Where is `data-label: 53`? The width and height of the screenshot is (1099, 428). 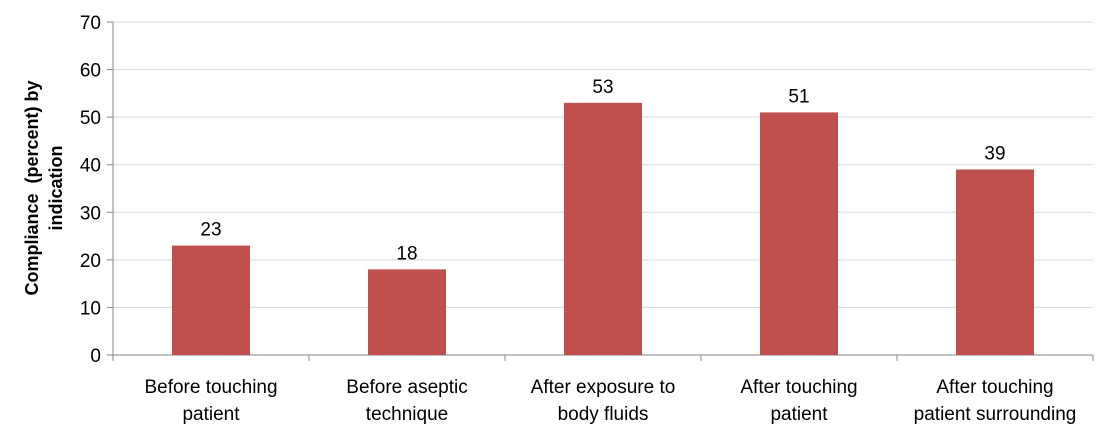 data-label: 53 is located at coordinates (602, 87).